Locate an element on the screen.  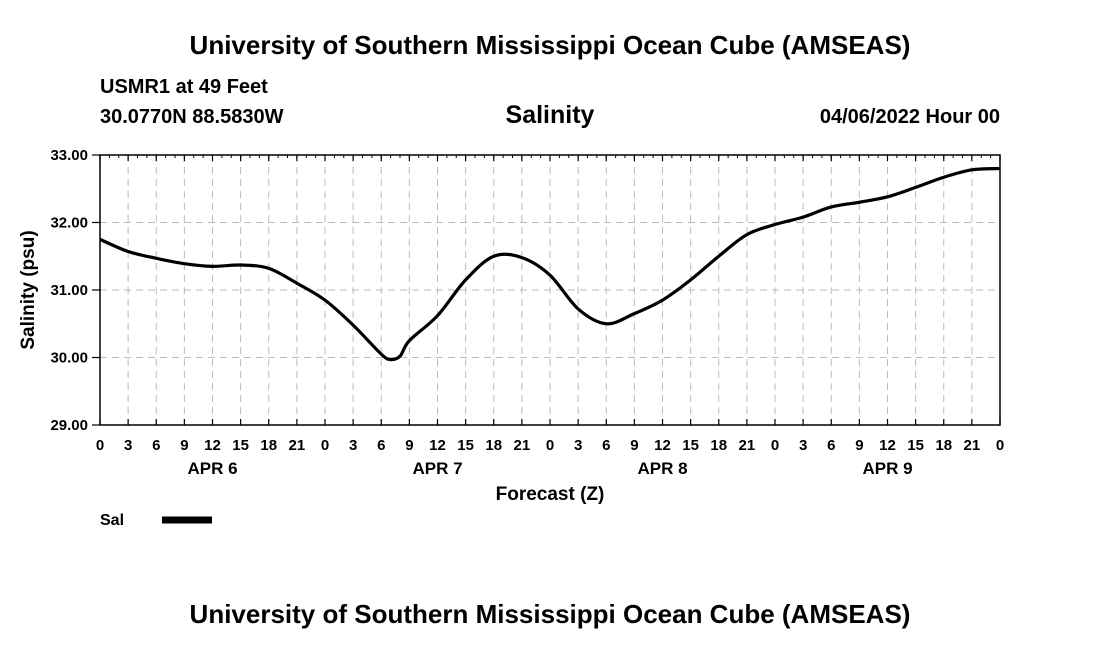
y-tick-label: 32.00 is located at coordinates (69, 223).